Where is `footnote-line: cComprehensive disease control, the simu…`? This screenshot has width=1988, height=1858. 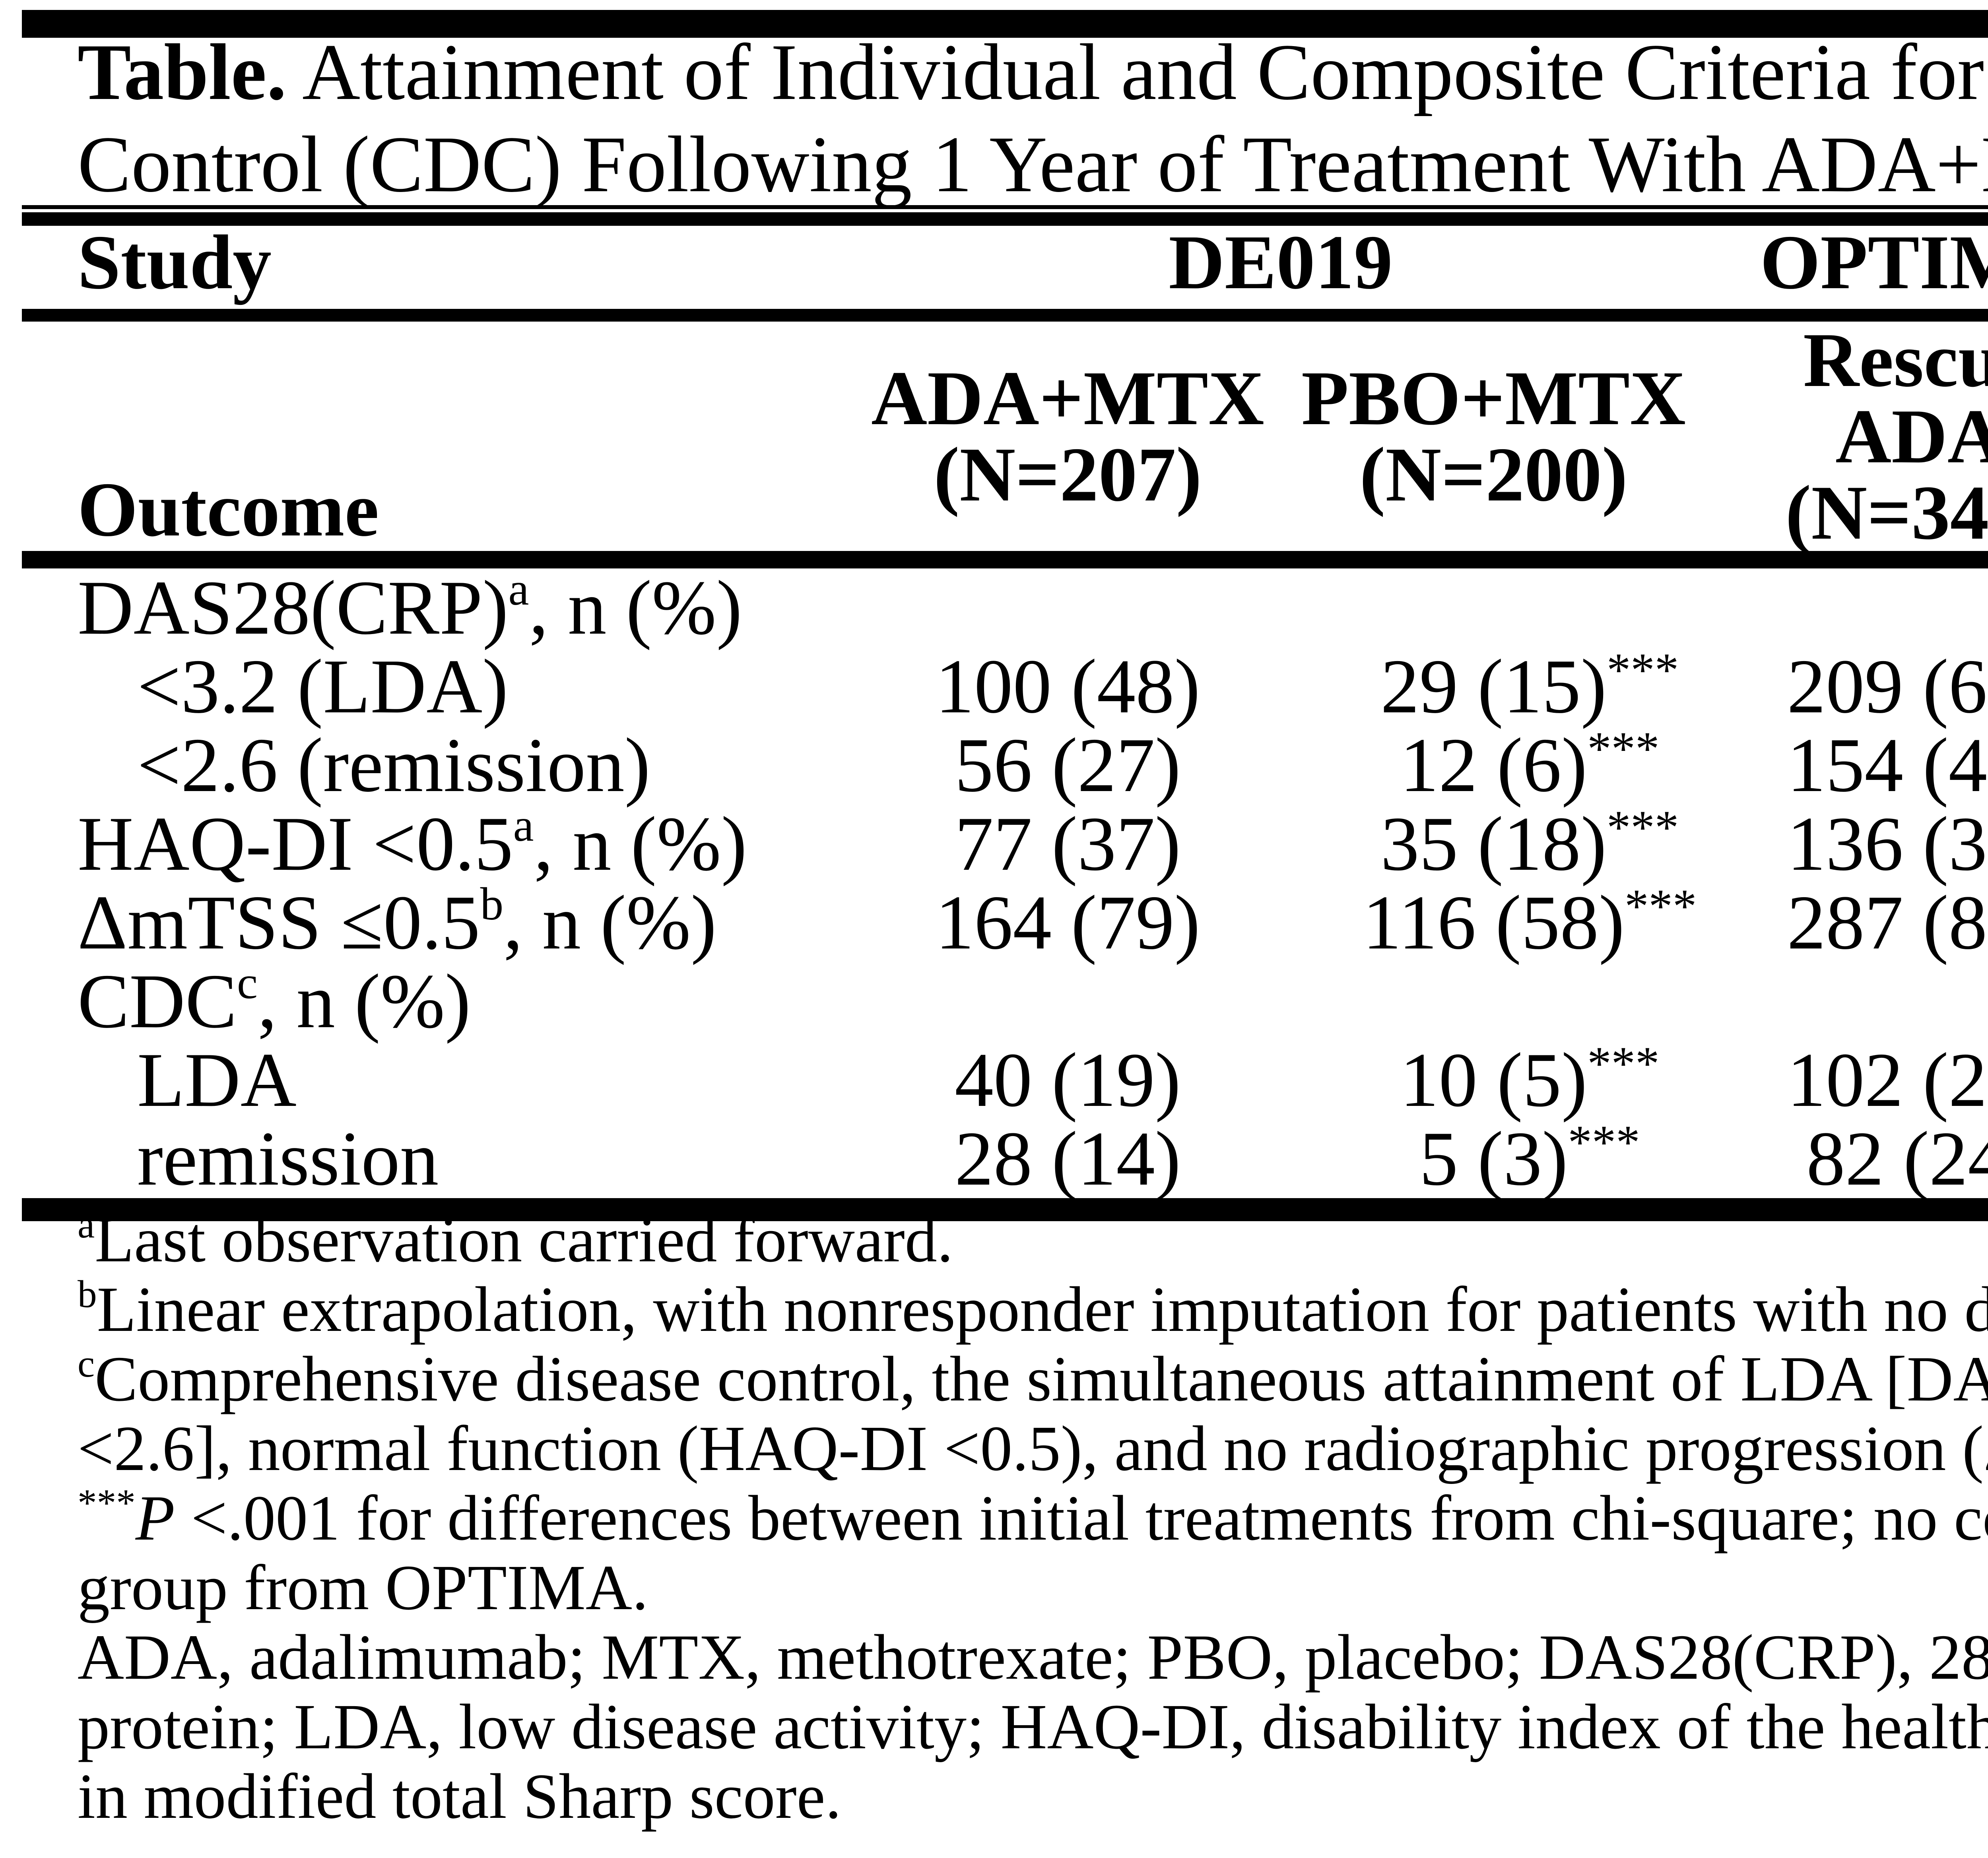
footnote-line: cComprehensive disease control, the simu… is located at coordinates (1033, 1378).